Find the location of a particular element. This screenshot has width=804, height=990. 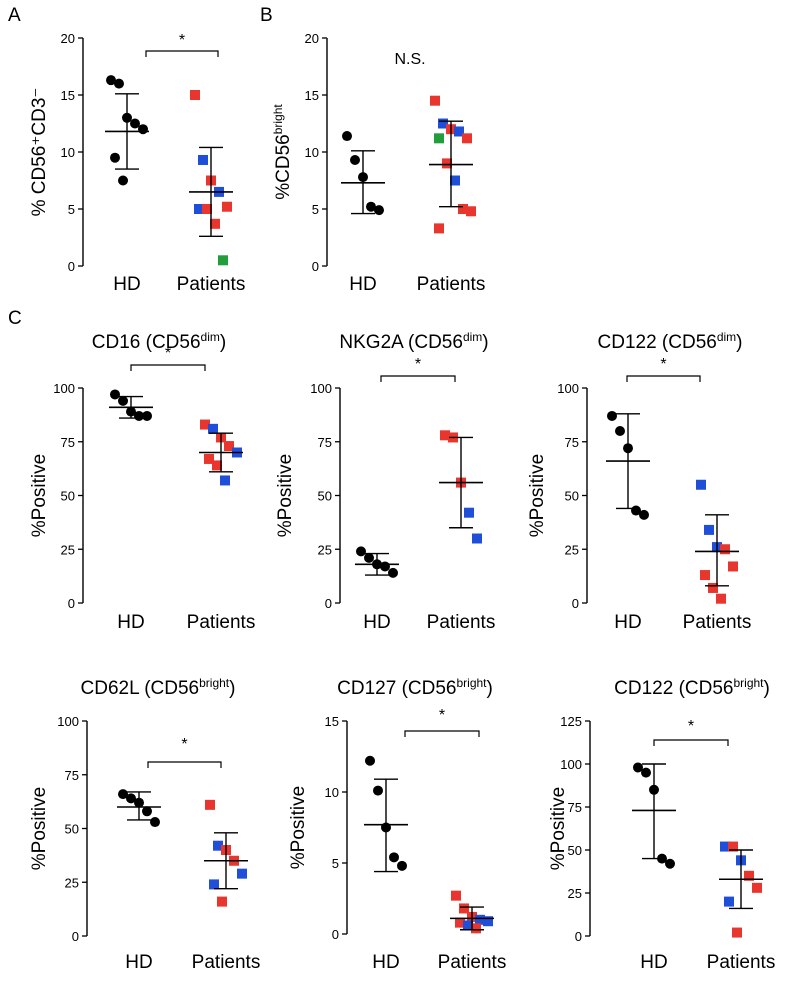

chart-title: NKG2A (CD56dim) is located at coordinates (413, 341).